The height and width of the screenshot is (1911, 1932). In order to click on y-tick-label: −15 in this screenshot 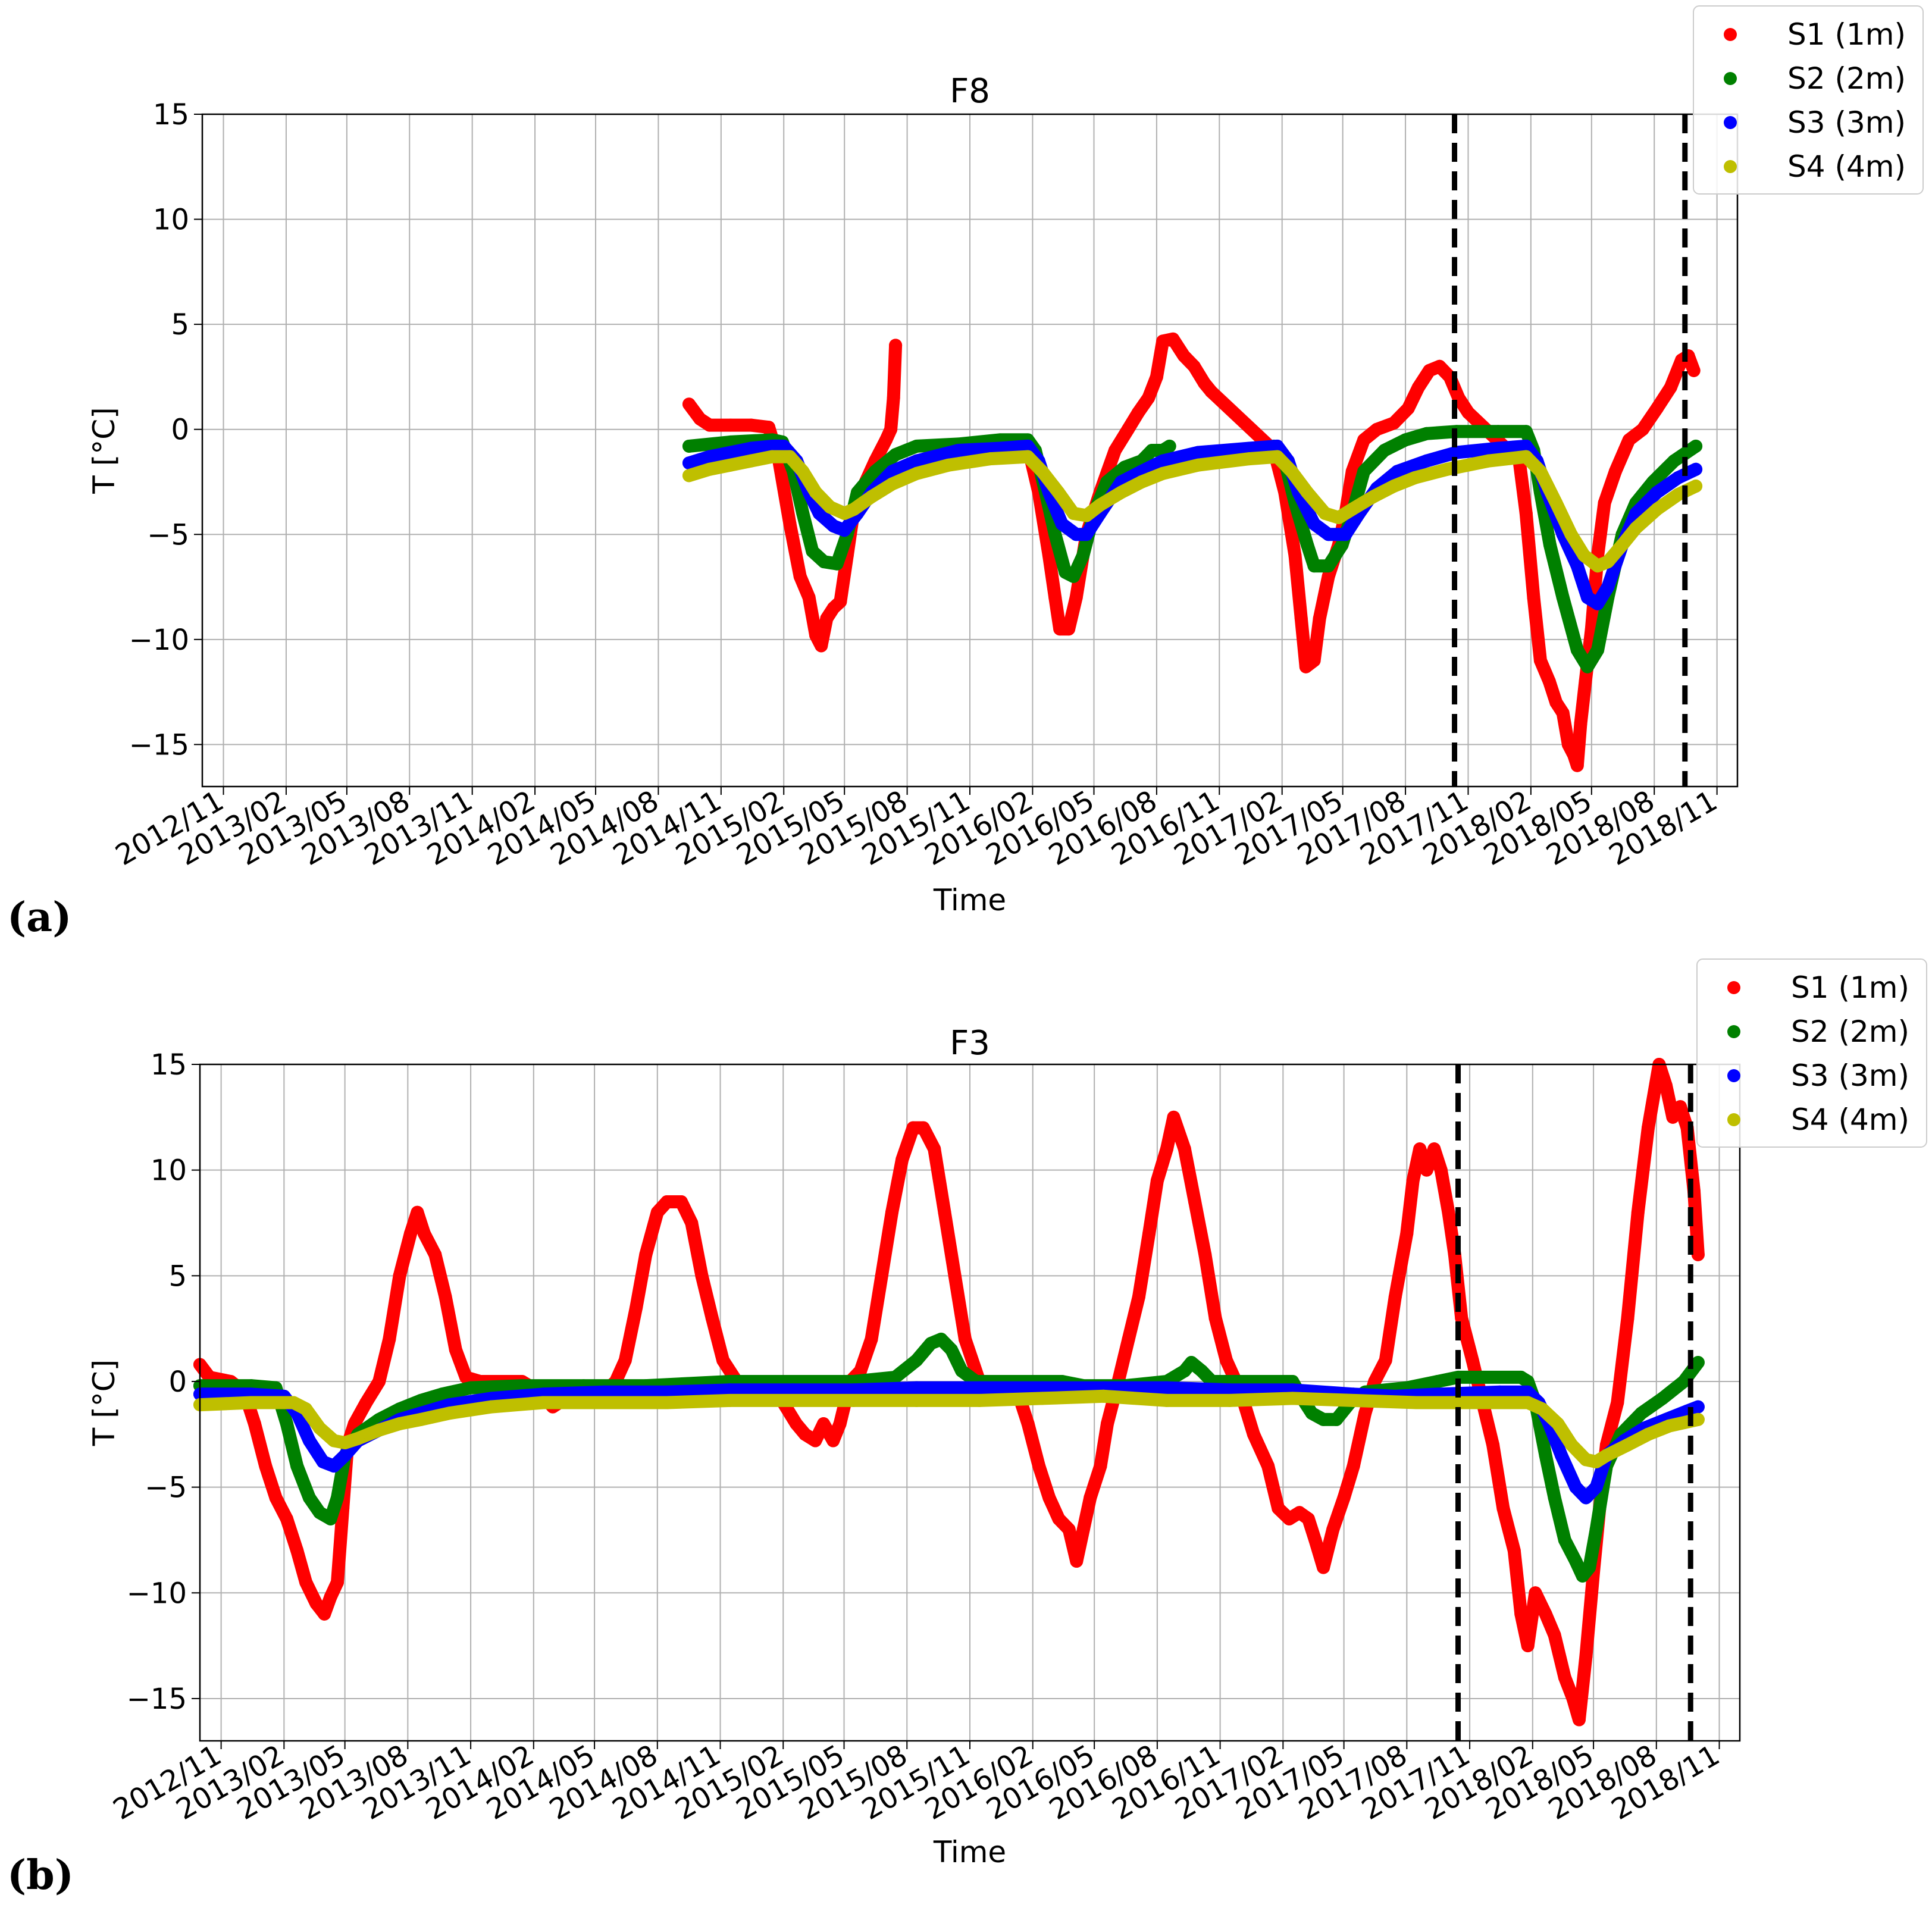, I will do `click(157, 1700)`.